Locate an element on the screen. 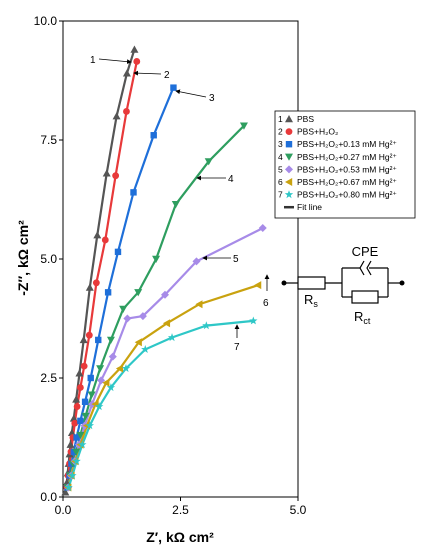  callout-number: 1 is located at coordinates (93, 60).